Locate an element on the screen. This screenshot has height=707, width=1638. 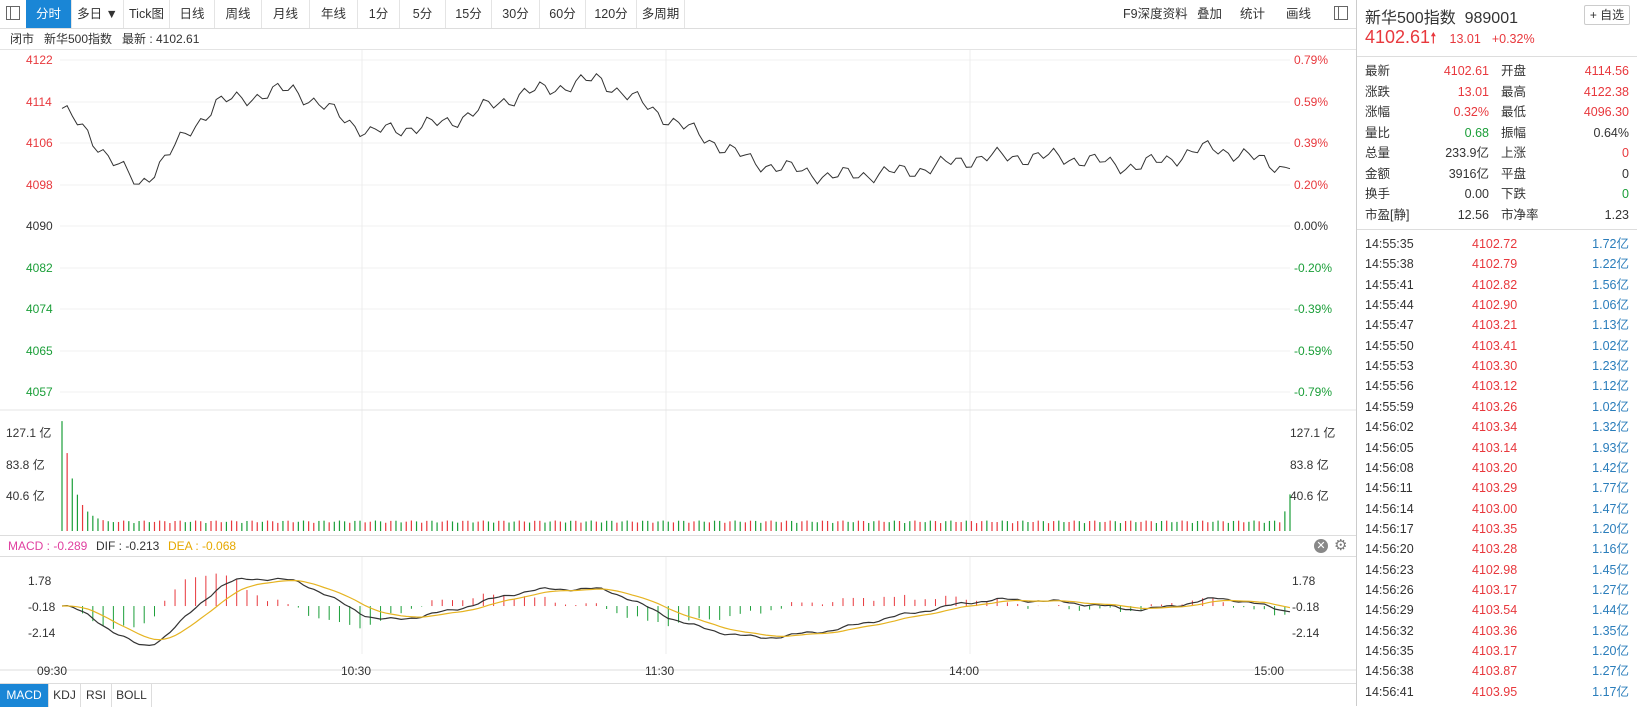
quote-value: 0.32% is located at coordinates (1471, 112).